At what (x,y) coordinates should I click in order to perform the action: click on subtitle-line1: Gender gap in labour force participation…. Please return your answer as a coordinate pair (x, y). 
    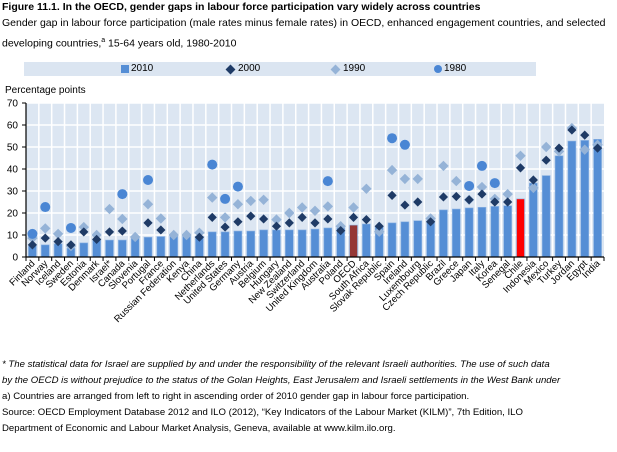
    Looking at the image, I should click on (304, 23).